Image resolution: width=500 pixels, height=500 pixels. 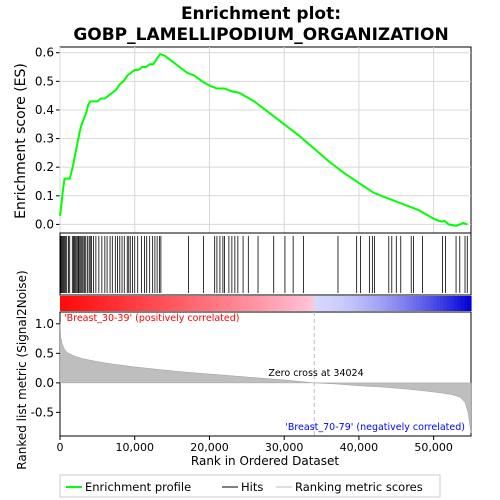 What do you see at coordinates (44, 324) in the screenshot?
I see `rank-y-tick-label: 1.0` at bounding box center [44, 324].